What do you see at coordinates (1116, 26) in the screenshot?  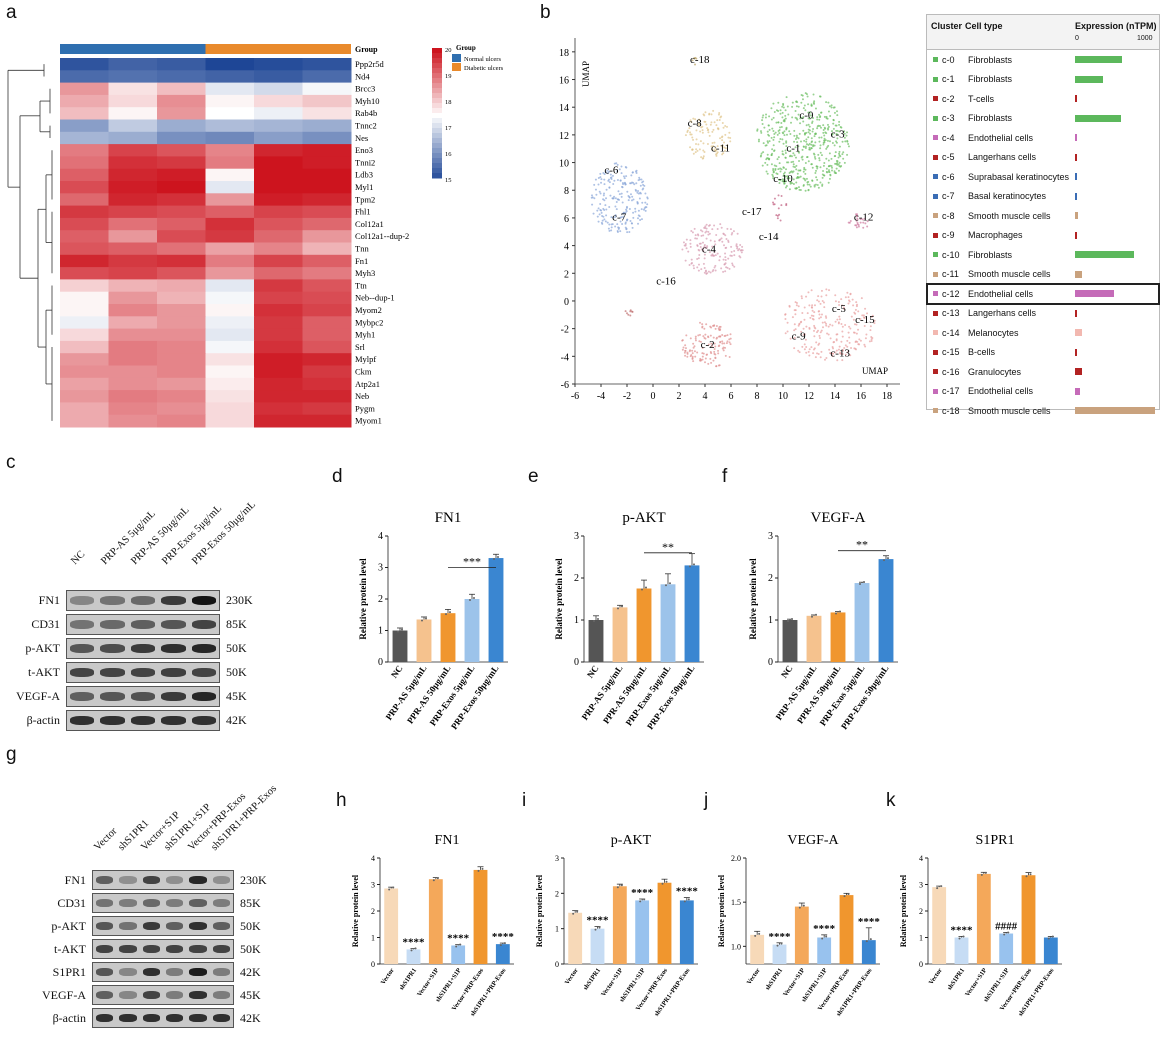 I see `col-expression: Expression (nTPM)` at bounding box center [1116, 26].